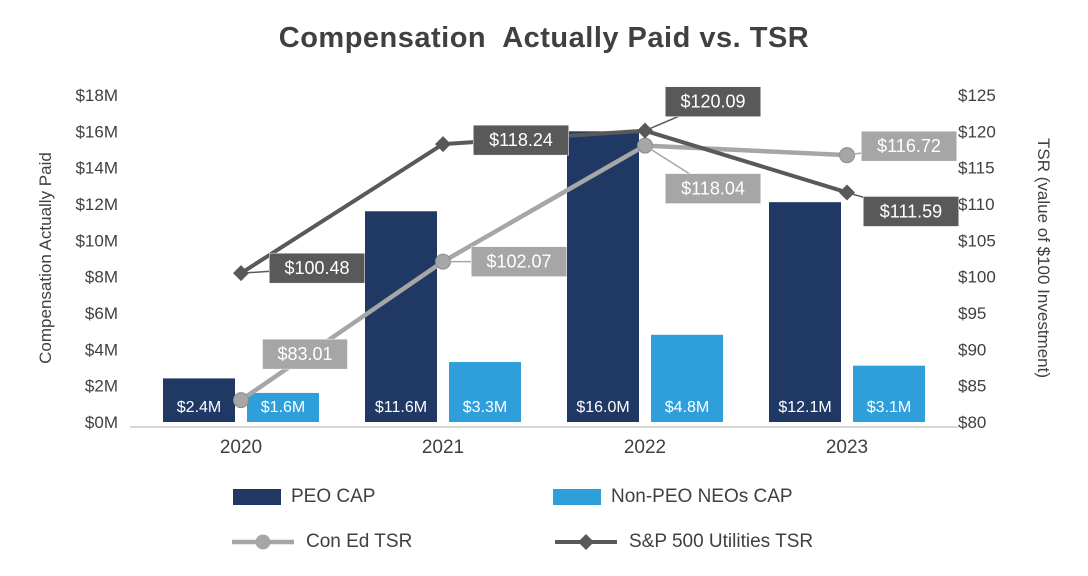  I want to click on legend-item-sp500-utilities-tsr: S&P 500 Utilities TSR, so click(683, 542).